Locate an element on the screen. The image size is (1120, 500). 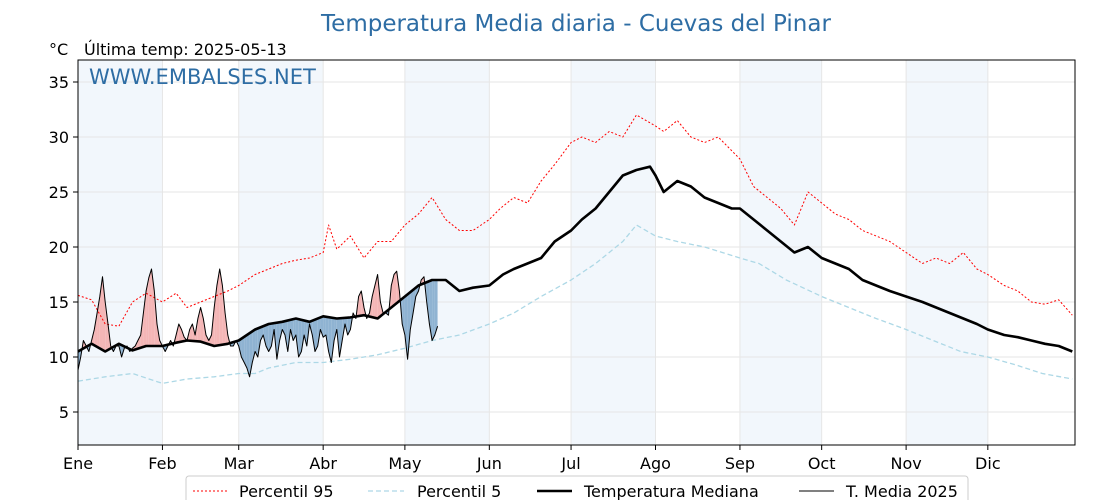
y-tick-label: 15 is located at coordinates (59, 302).